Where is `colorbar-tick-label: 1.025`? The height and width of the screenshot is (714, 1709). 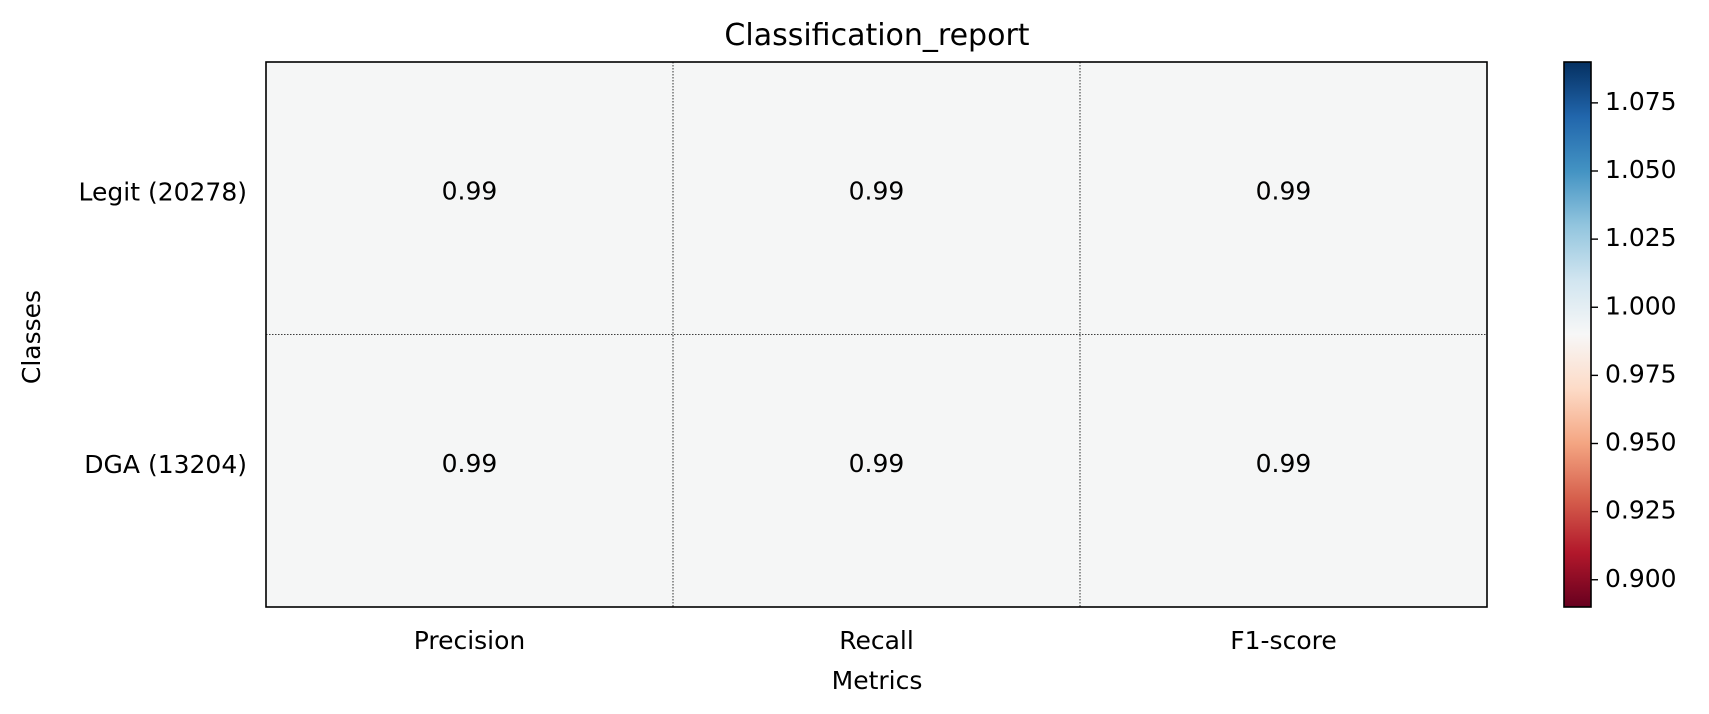
colorbar-tick-label: 1.025 is located at coordinates (1641, 237).